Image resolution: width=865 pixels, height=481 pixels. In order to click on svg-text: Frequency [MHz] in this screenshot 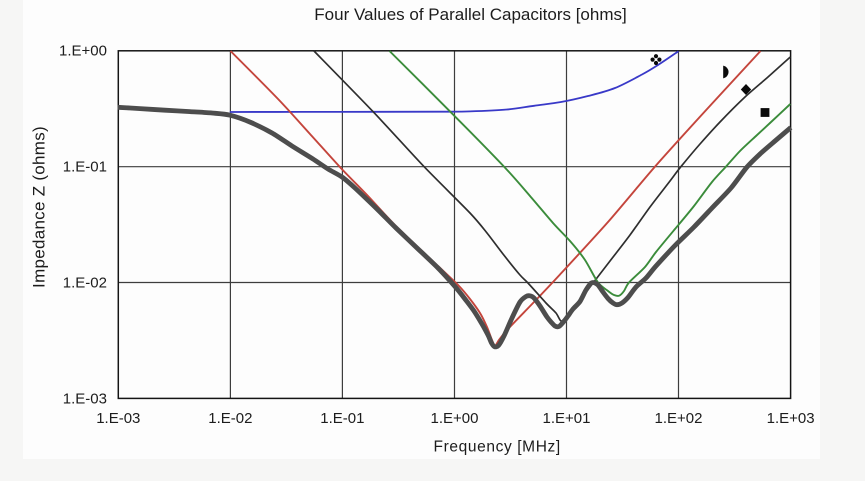, I will do `click(497, 446)`.